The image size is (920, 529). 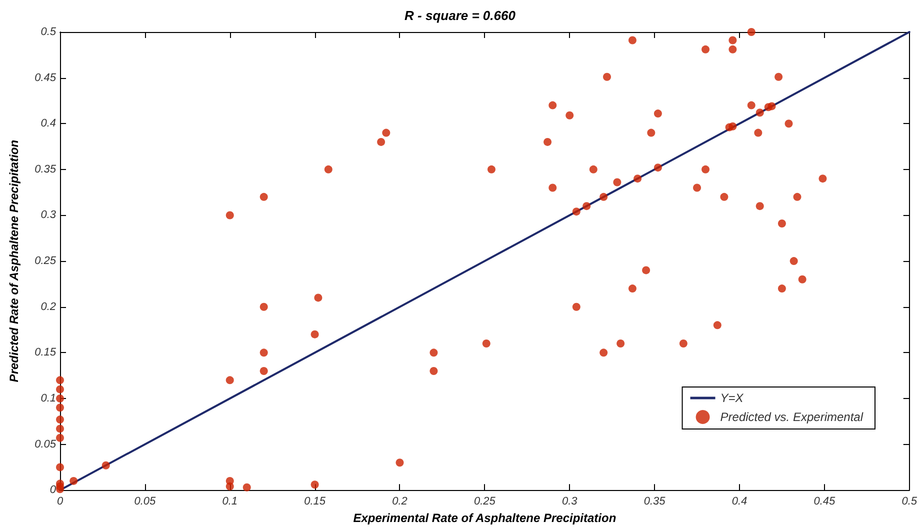 What do you see at coordinates (570, 502) in the screenshot?
I see `x-tick-label: 0.3` at bounding box center [570, 502].